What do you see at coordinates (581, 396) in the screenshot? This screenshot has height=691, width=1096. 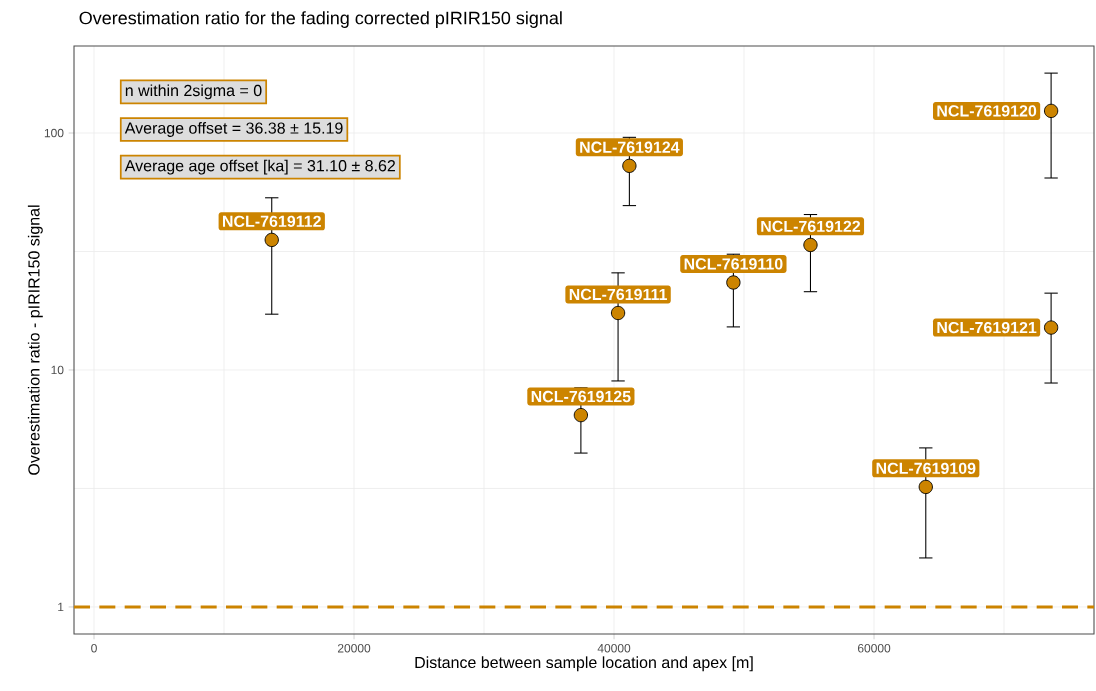 I see `annotation: NCL-7619125` at bounding box center [581, 396].